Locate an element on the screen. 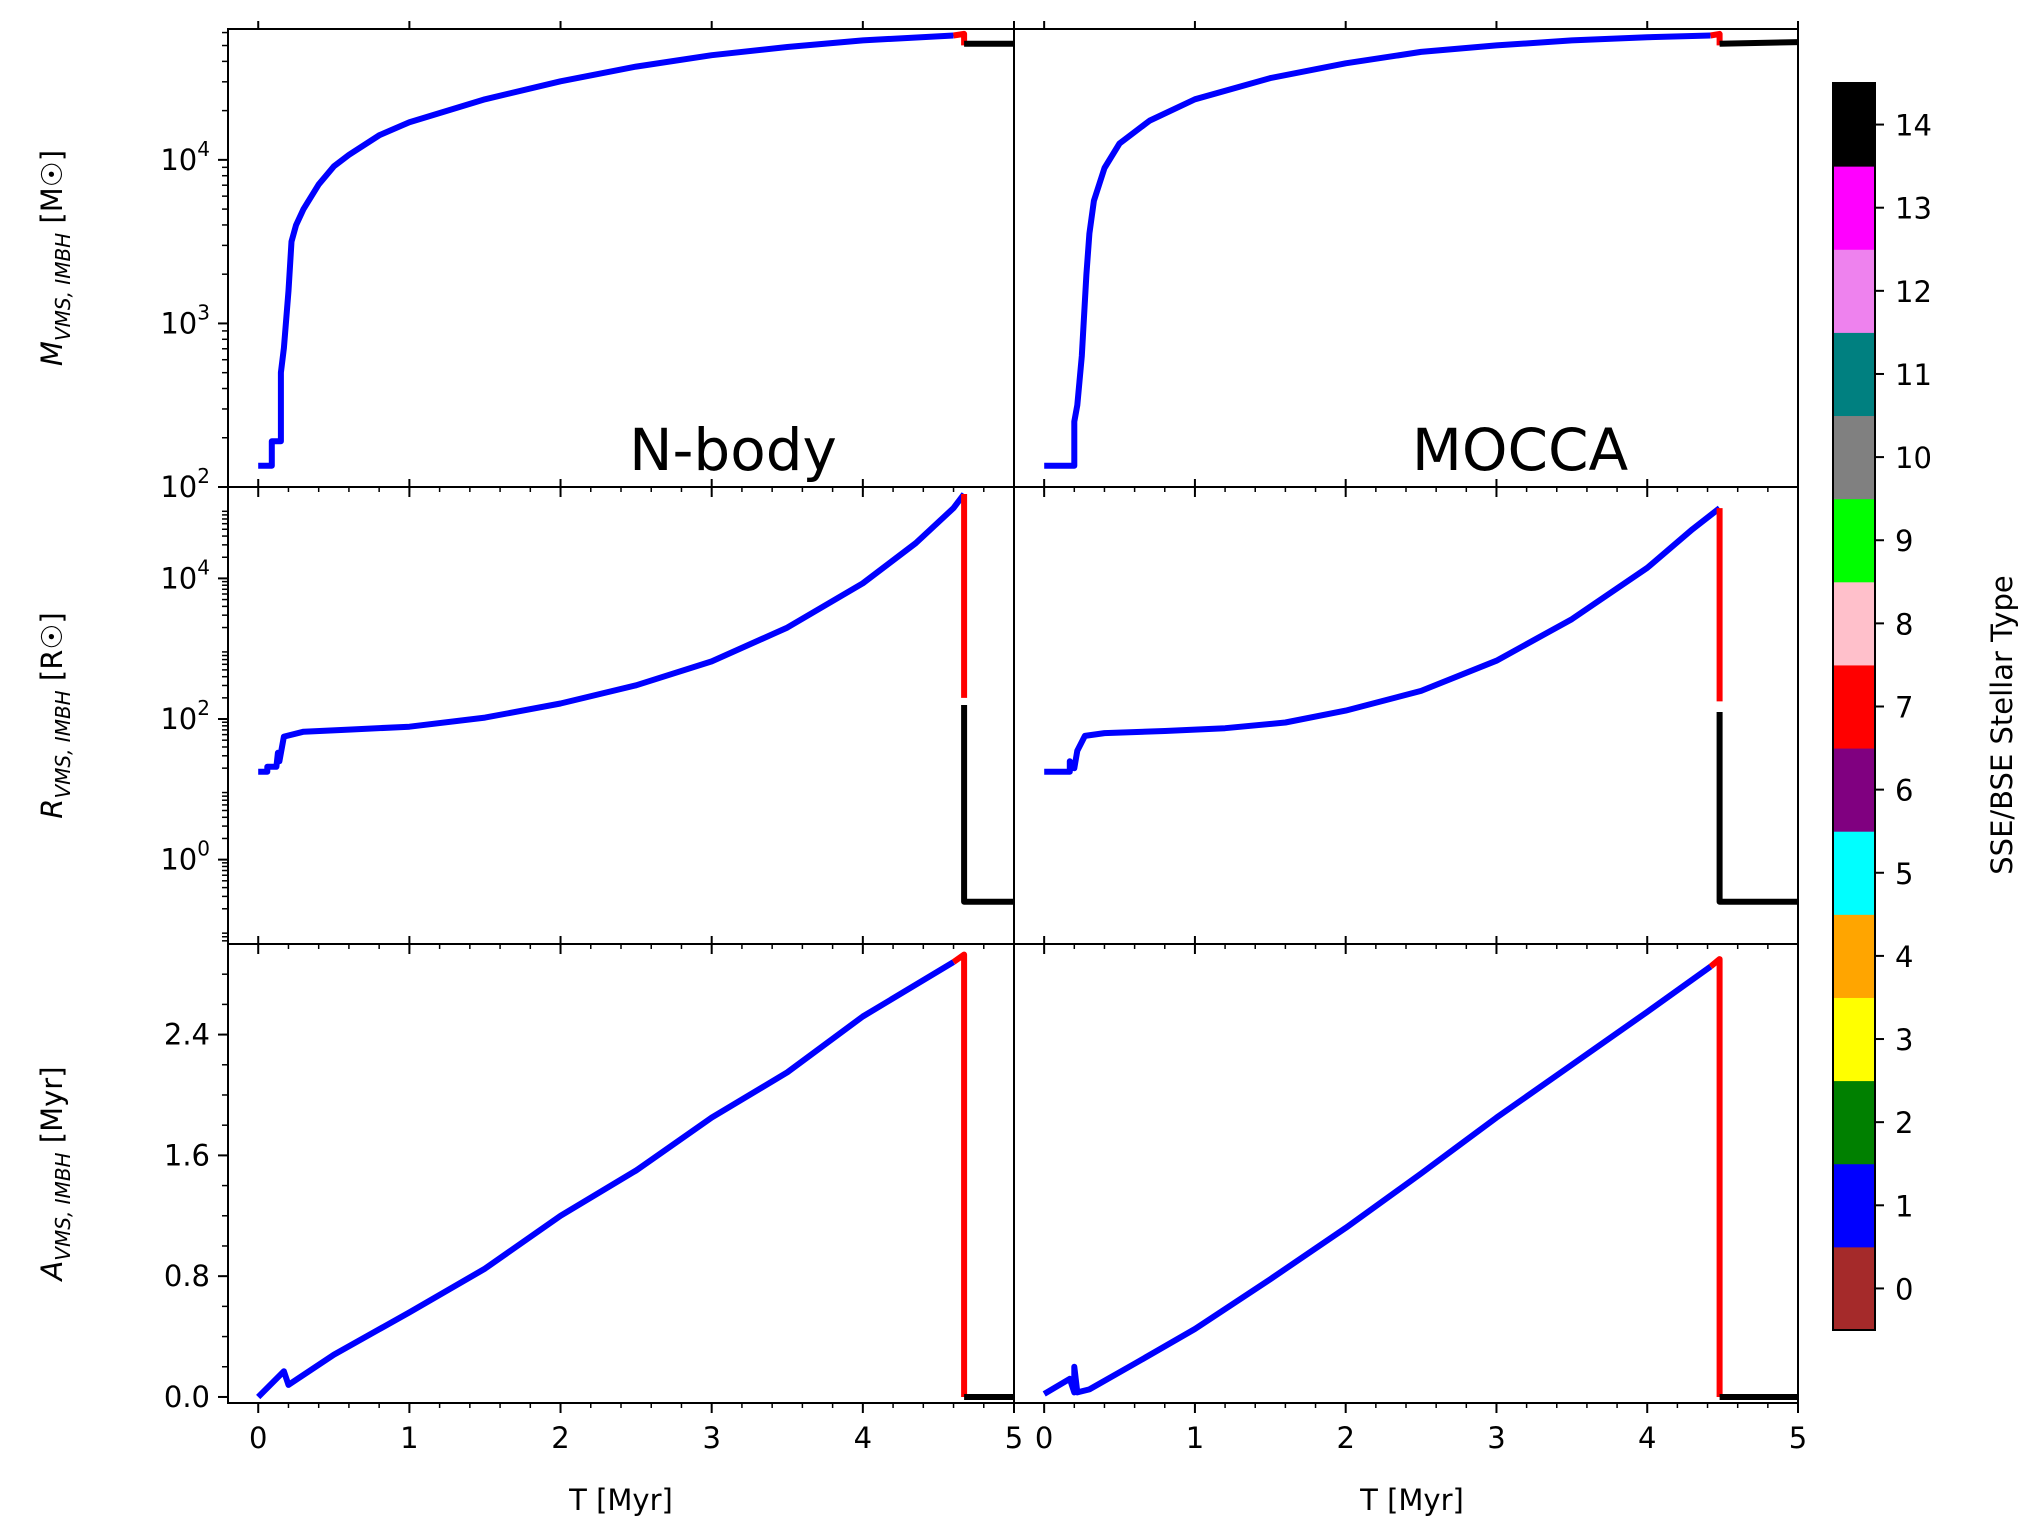 This screenshot has height=1539, width=2028. panel-n-body-radius is located at coordinates (621, 716).